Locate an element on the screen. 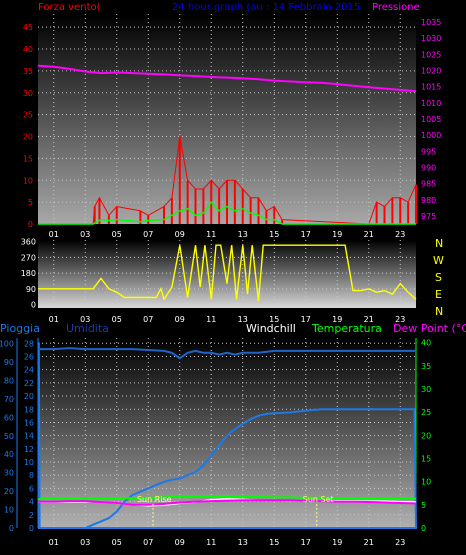 The image size is (466, 555). temperature-y-tick: 0 is located at coordinates (423, 528).